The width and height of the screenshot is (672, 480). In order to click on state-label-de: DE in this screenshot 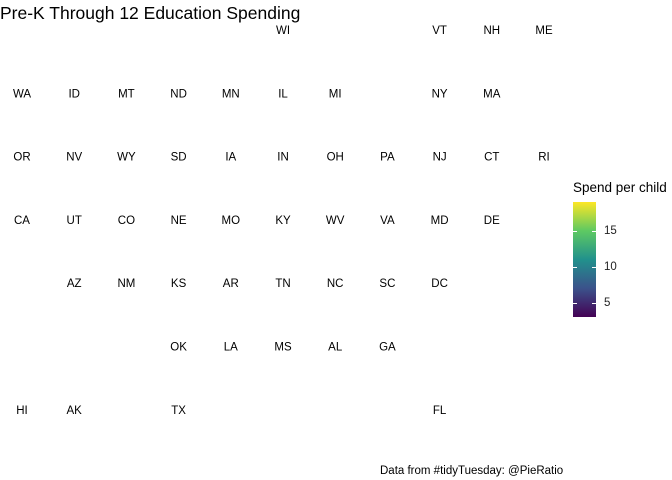, I will do `click(492, 221)`.